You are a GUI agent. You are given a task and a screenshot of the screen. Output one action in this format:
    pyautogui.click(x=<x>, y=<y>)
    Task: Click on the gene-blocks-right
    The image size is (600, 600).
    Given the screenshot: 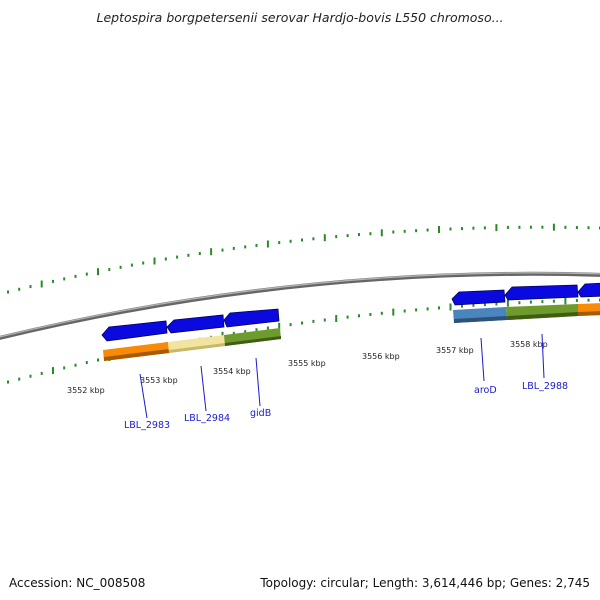 What is the action you would take?
    pyautogui.click(x=526, y=313)
    